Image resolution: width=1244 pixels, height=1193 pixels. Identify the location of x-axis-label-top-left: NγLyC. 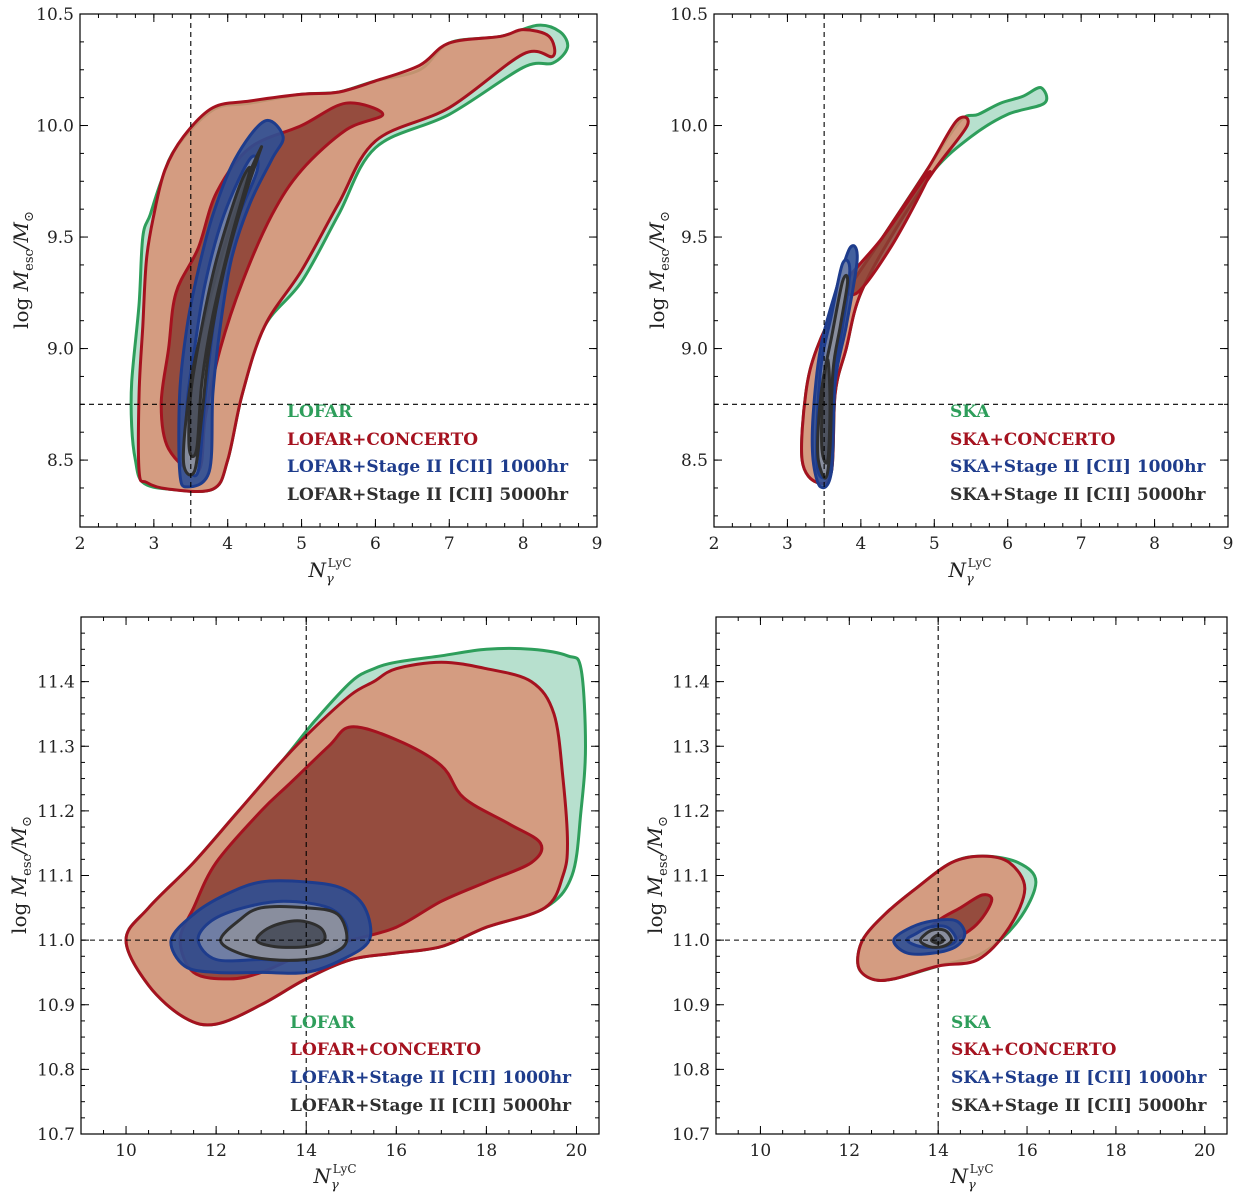
(330, 571).